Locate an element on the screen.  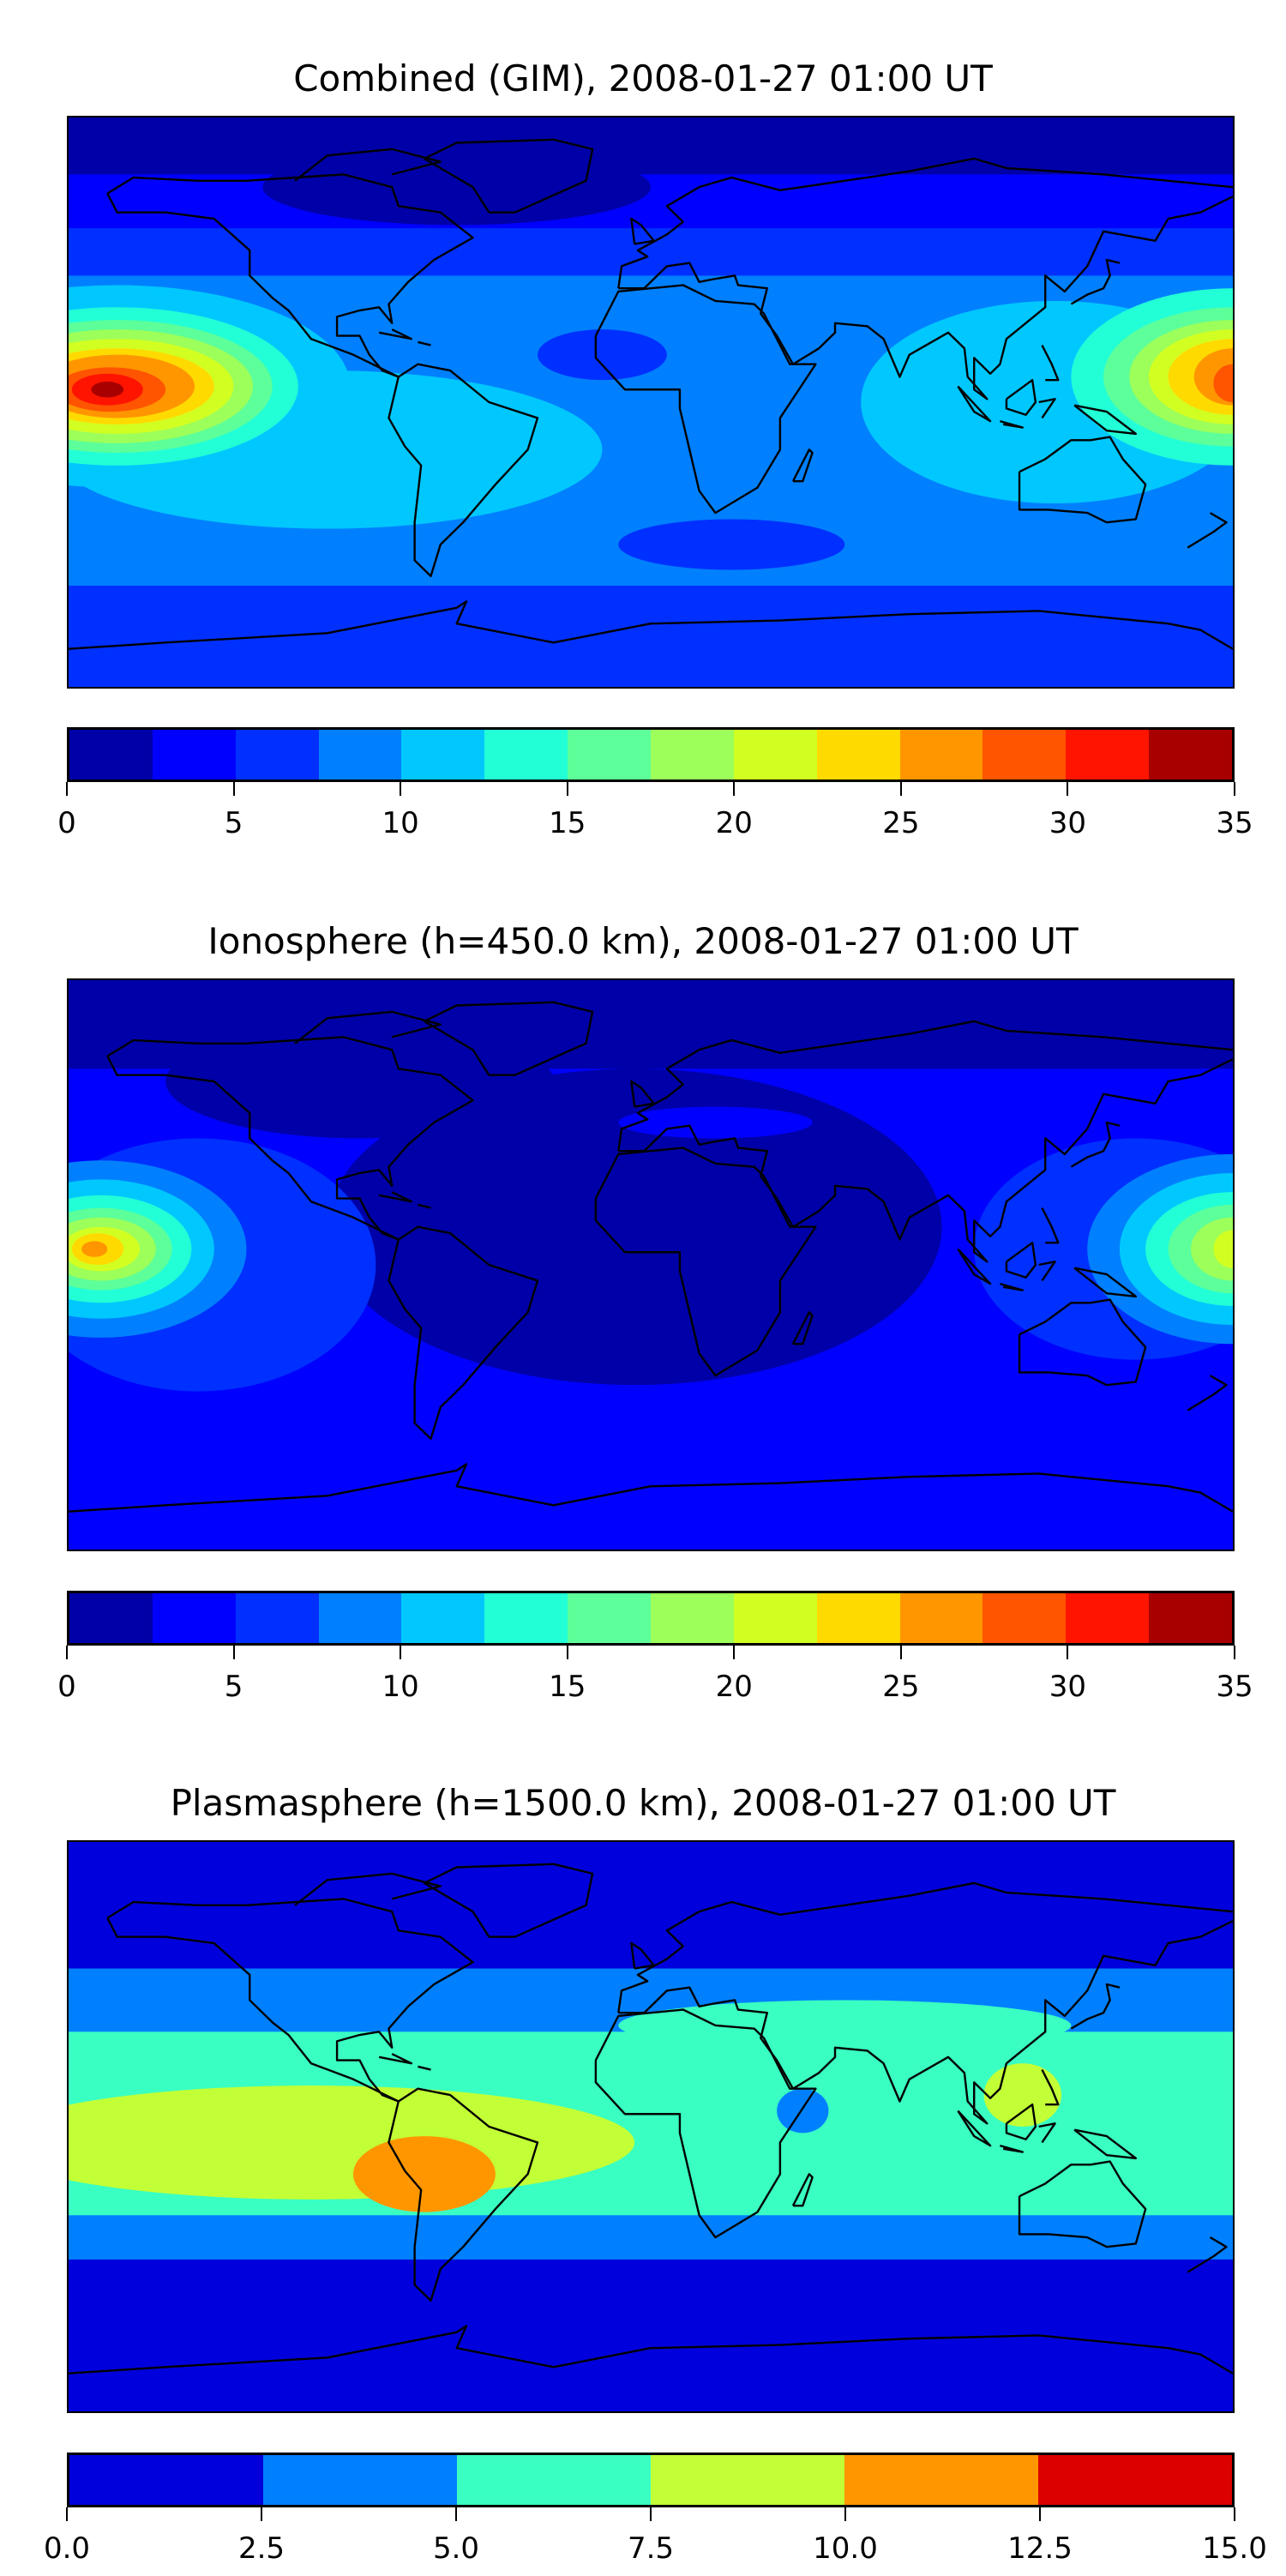
colorbar-tick-label: 0 is located at coordinates (66, 823).